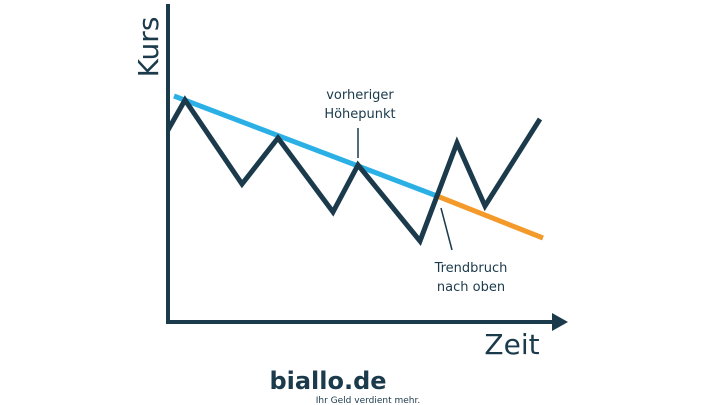 Image resolution: width=720 pixels, height=405 pixels. I want to click on y-axis-label: Kurs, so click(148, 47).